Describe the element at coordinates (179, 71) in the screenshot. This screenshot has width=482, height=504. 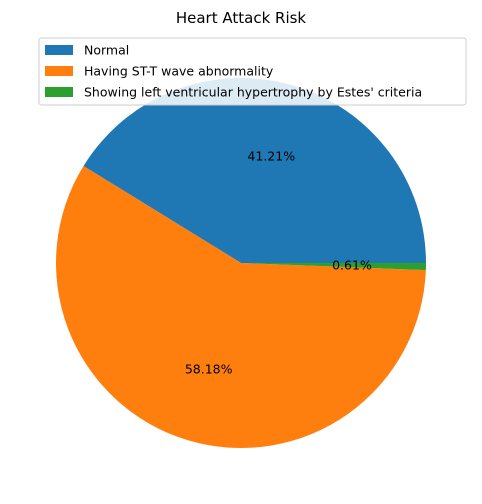
I see `legend-label-2: Having ST-T wave abnormality` at that location.